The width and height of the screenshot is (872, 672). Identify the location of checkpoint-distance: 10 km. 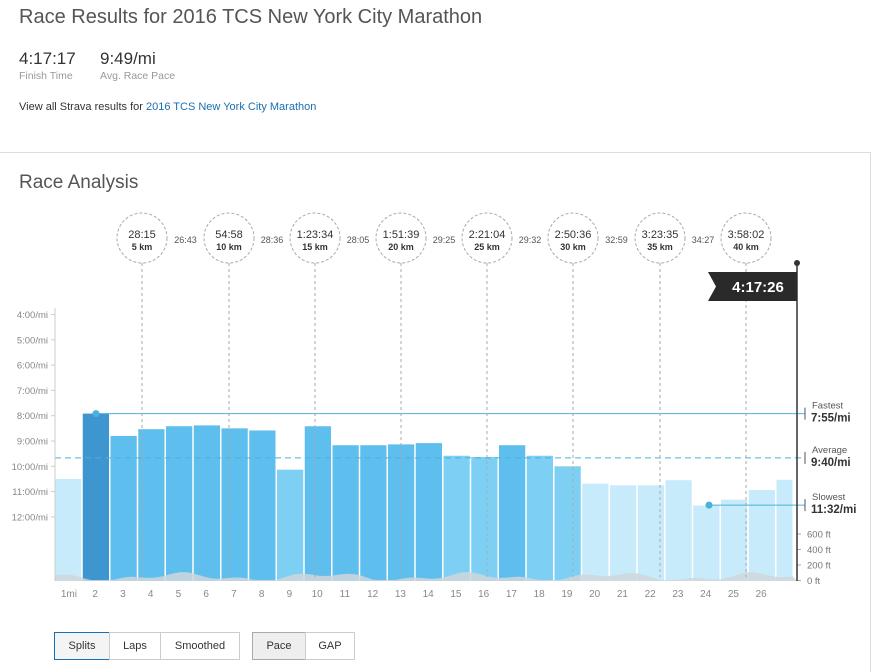
(229, 247).